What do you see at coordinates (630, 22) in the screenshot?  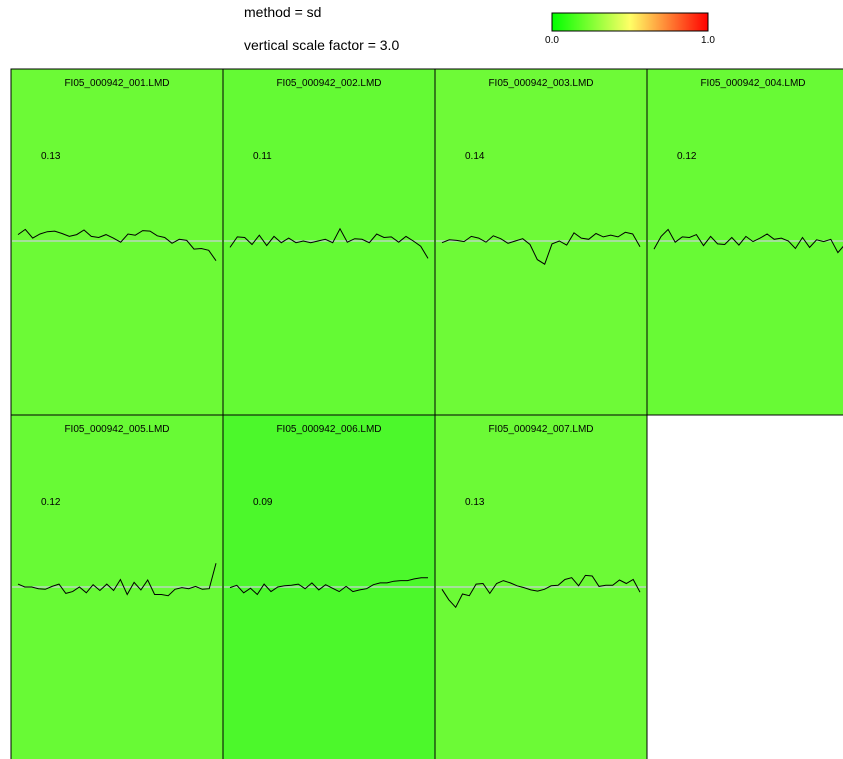 I see `colorbar-gradient` at bounding box center [630, 22].